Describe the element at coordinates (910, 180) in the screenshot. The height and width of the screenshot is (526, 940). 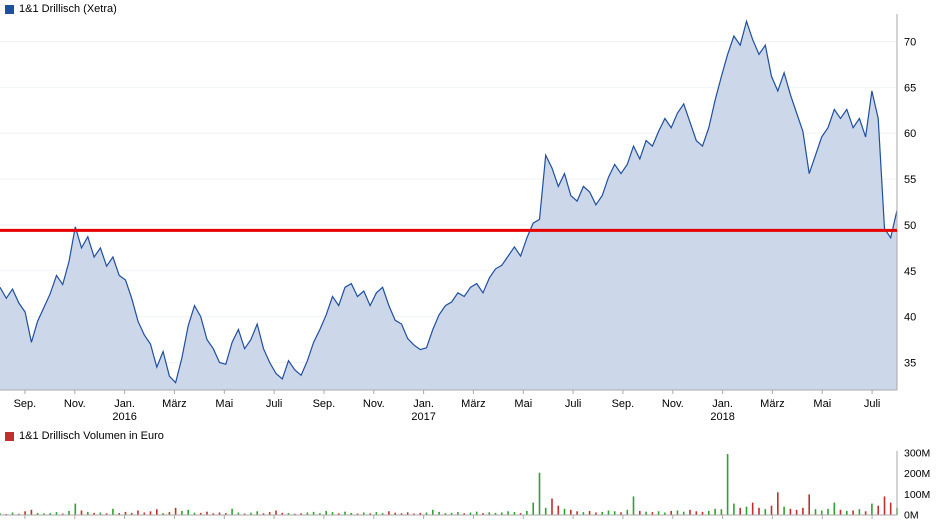
I see `price-y-axis-label: 55` at that location.